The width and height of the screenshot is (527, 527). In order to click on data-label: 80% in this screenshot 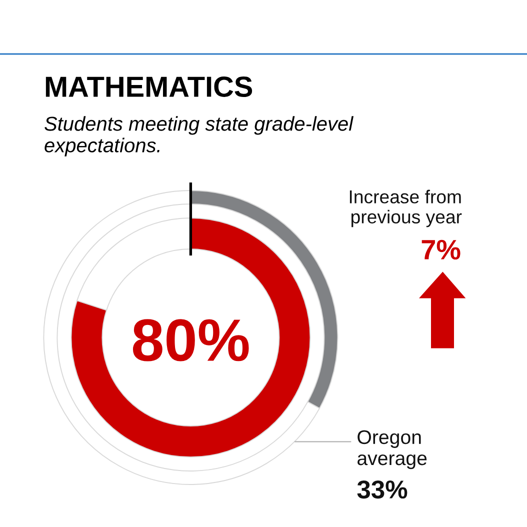, I will do `click(190, 340)`.